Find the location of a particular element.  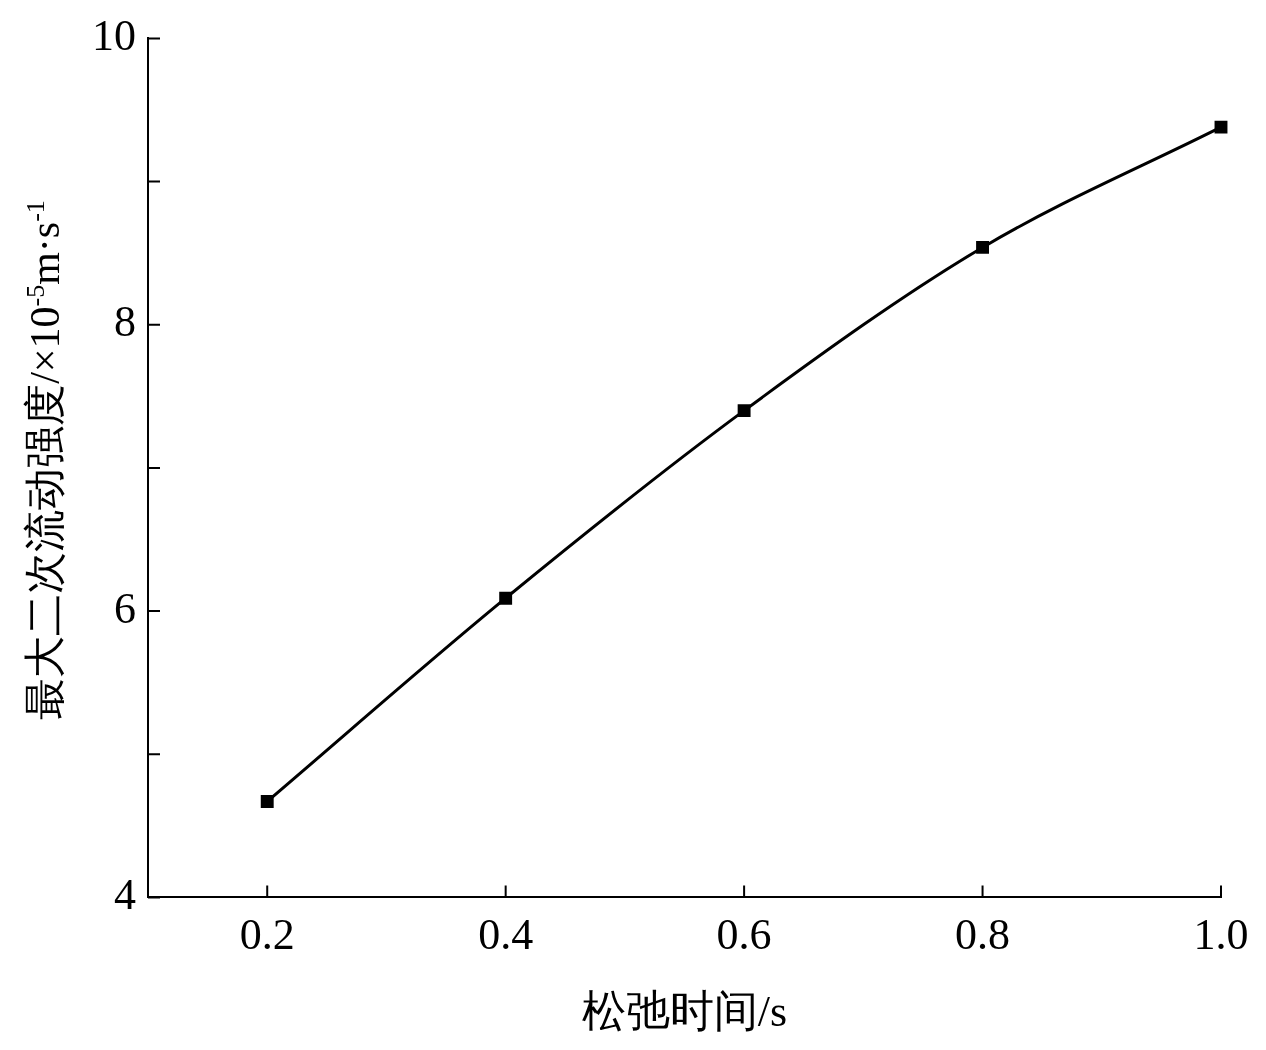

y-tick-label: 10 is located at coordinates (114, 35).